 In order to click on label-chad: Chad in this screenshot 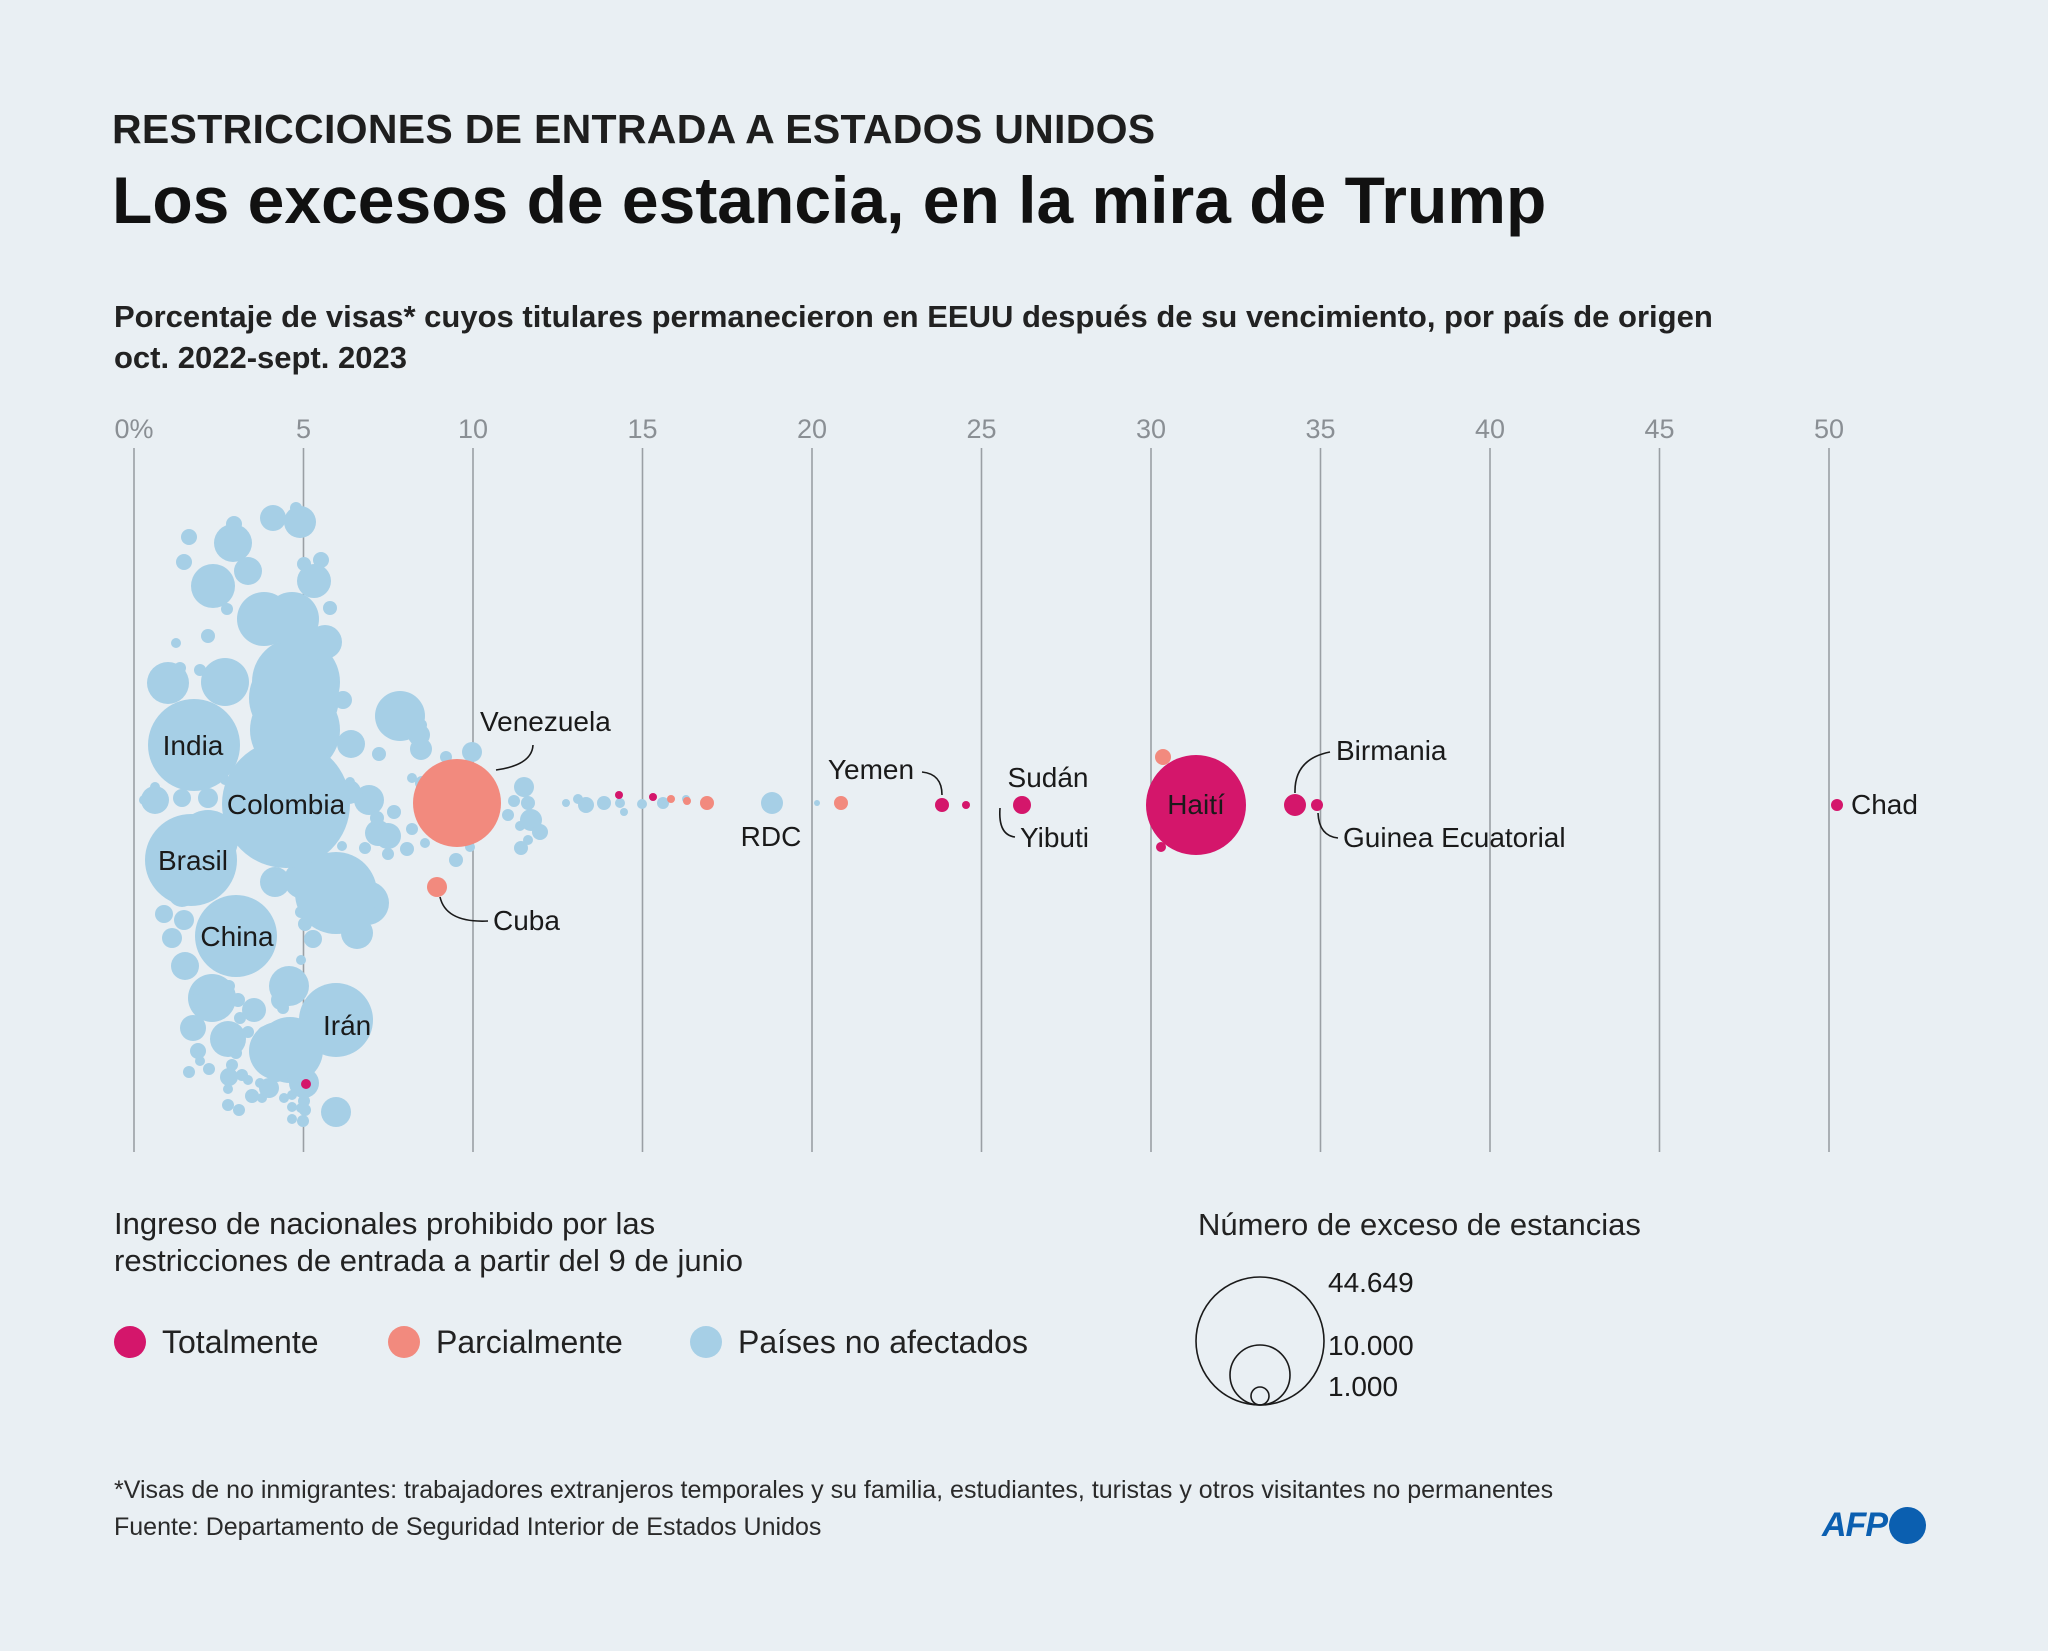, I will do `click(1884, 804)`.